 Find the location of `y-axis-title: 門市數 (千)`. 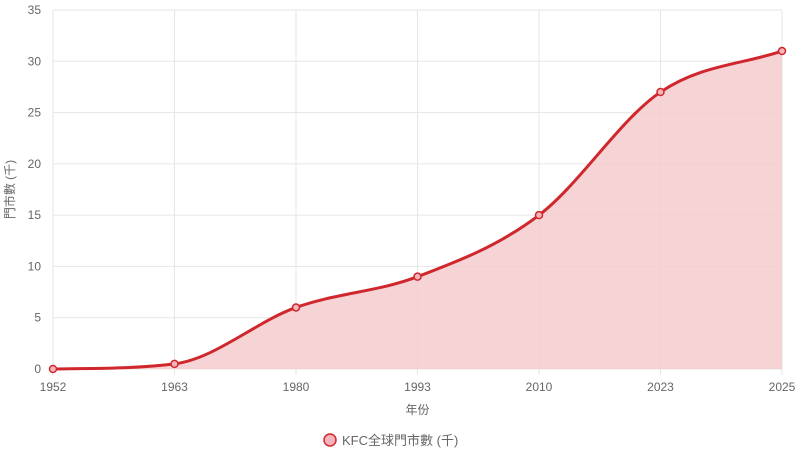

y-axis-title: 門市數 (千) is located at coordinates (9, 189).